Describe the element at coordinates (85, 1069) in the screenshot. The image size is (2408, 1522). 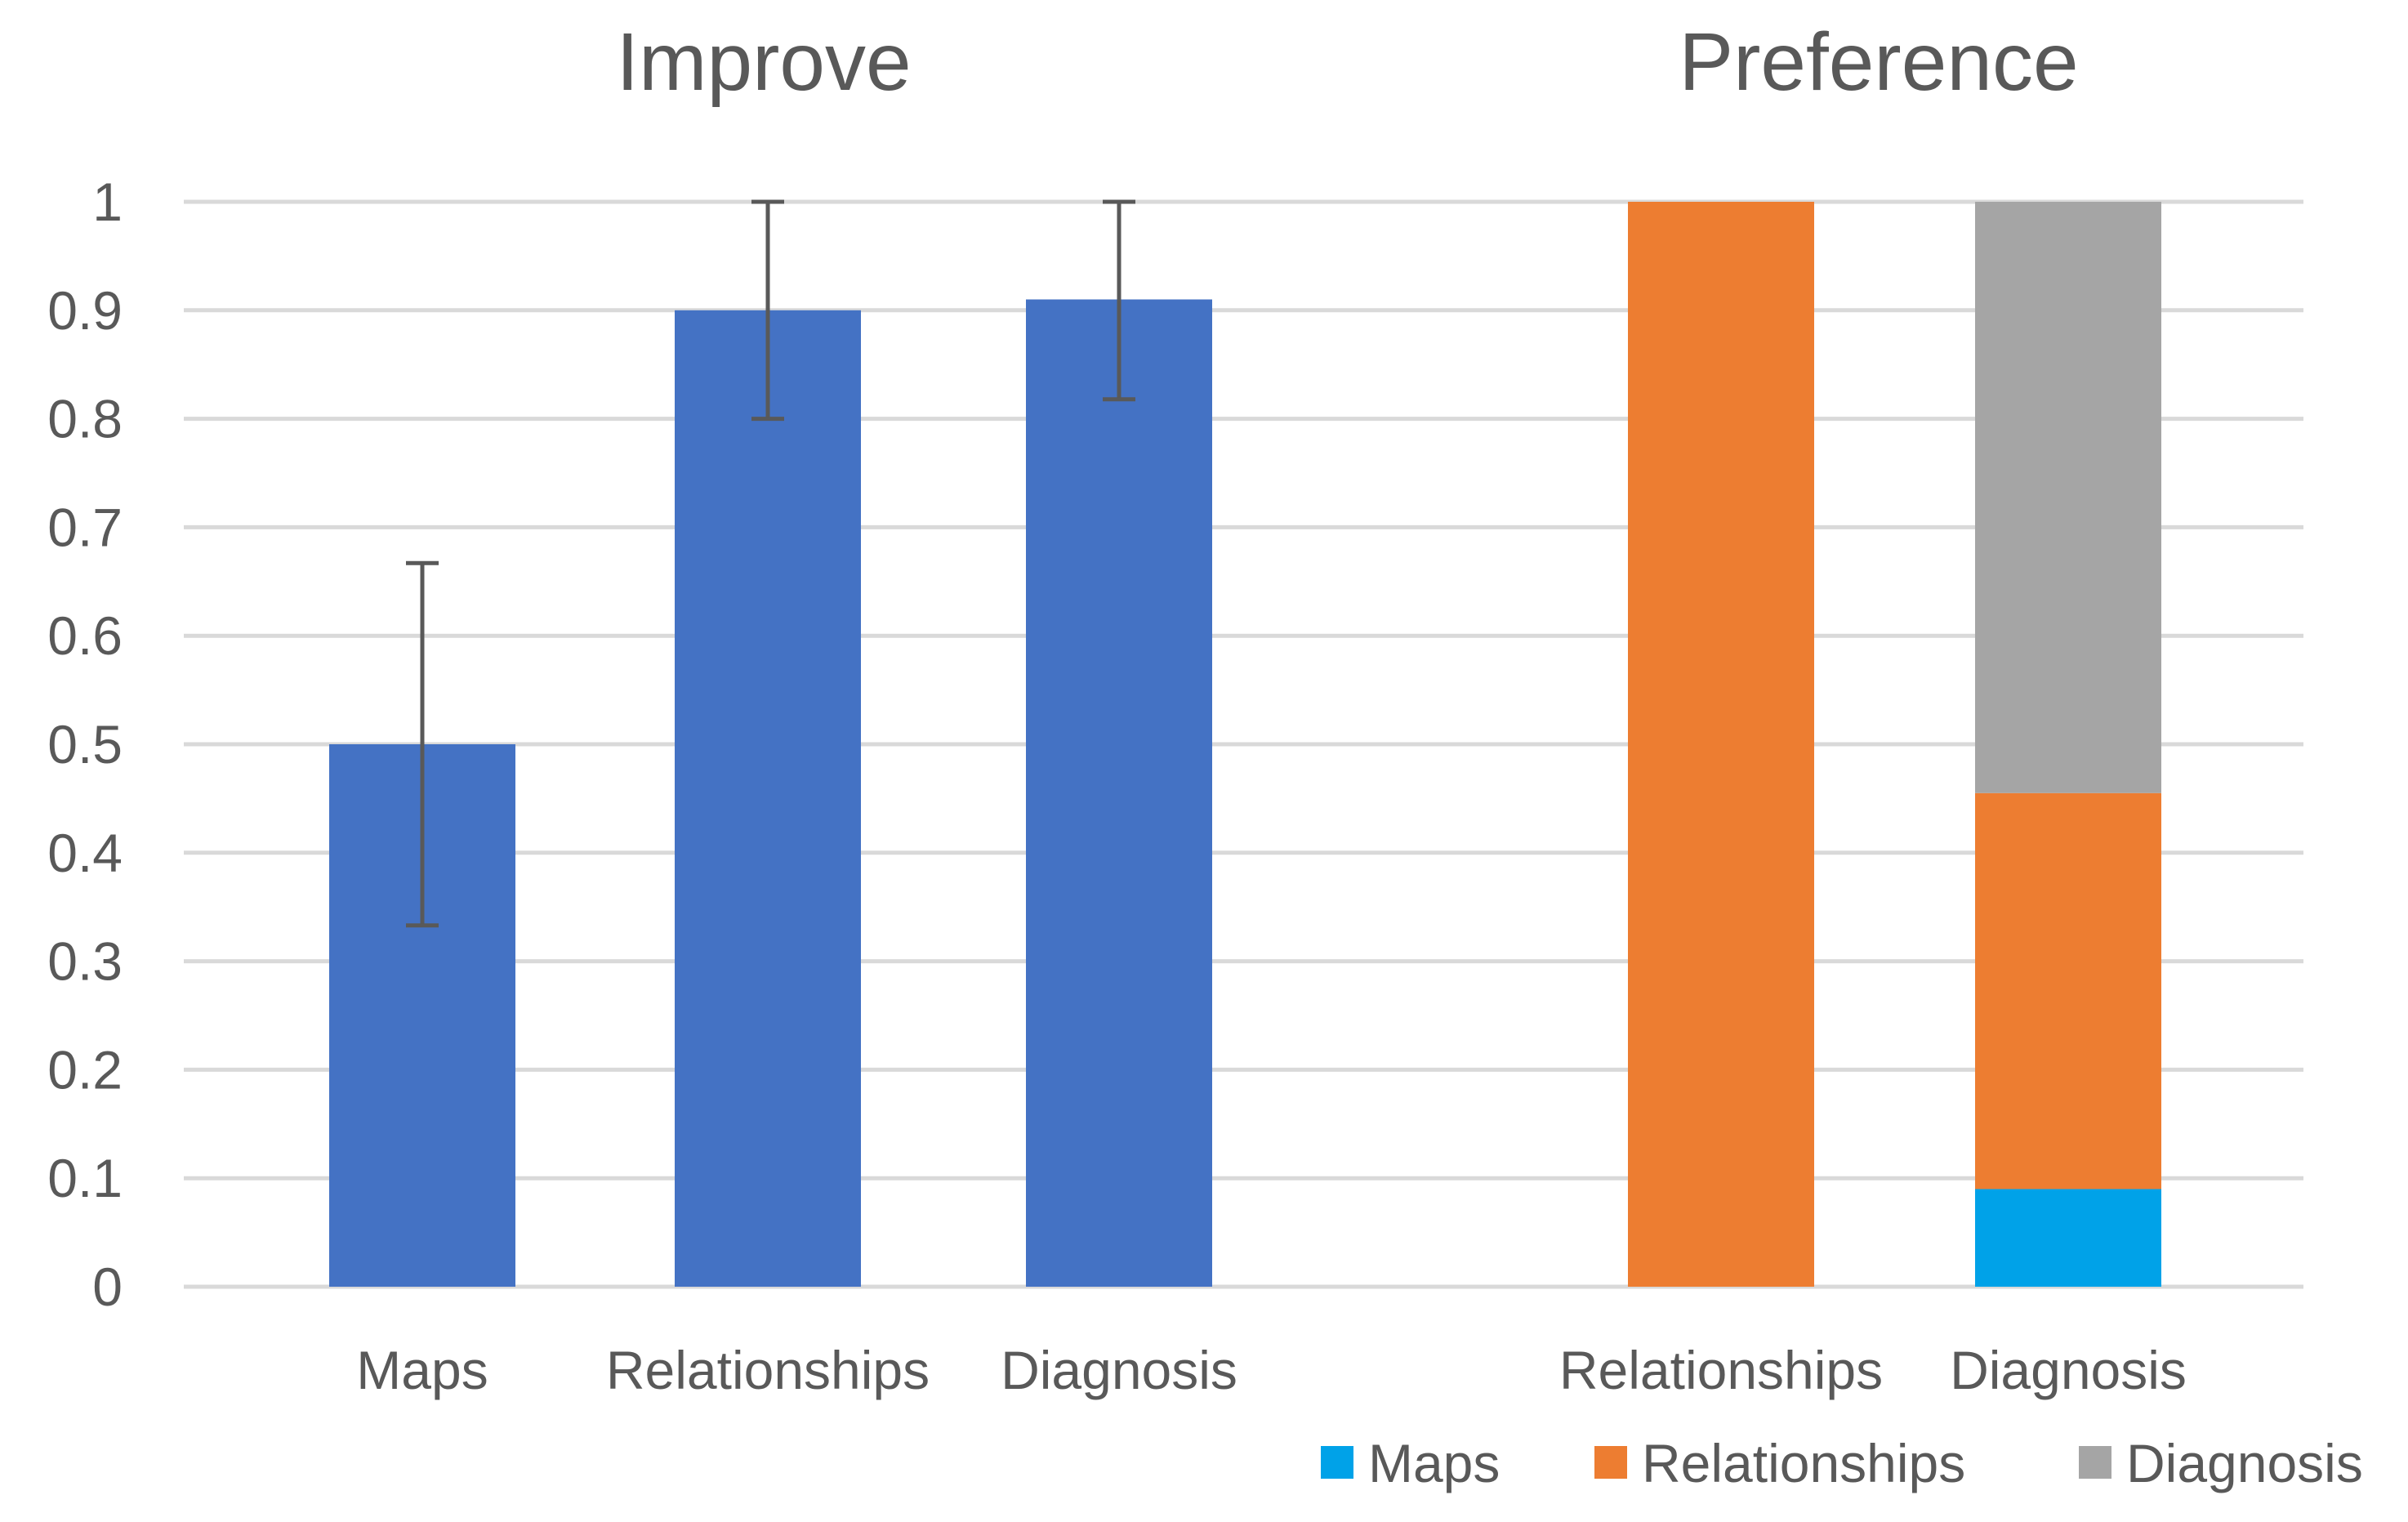
I see `y-tick-label: 0.2` at that location.